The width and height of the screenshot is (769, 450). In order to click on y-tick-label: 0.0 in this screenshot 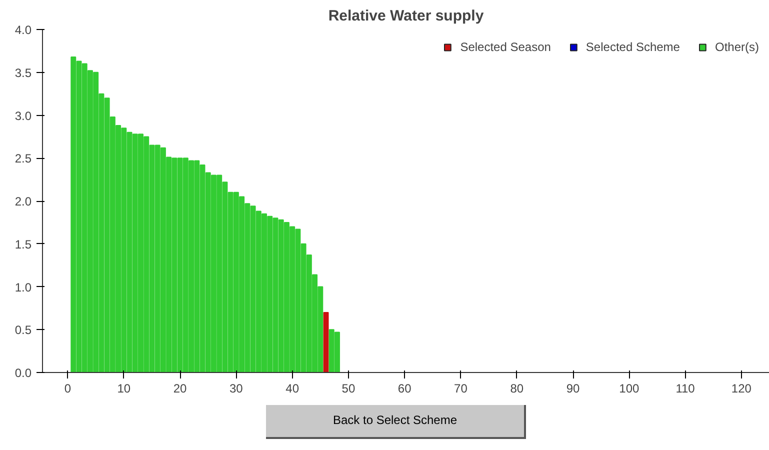, I will do `click(23, 373)`.